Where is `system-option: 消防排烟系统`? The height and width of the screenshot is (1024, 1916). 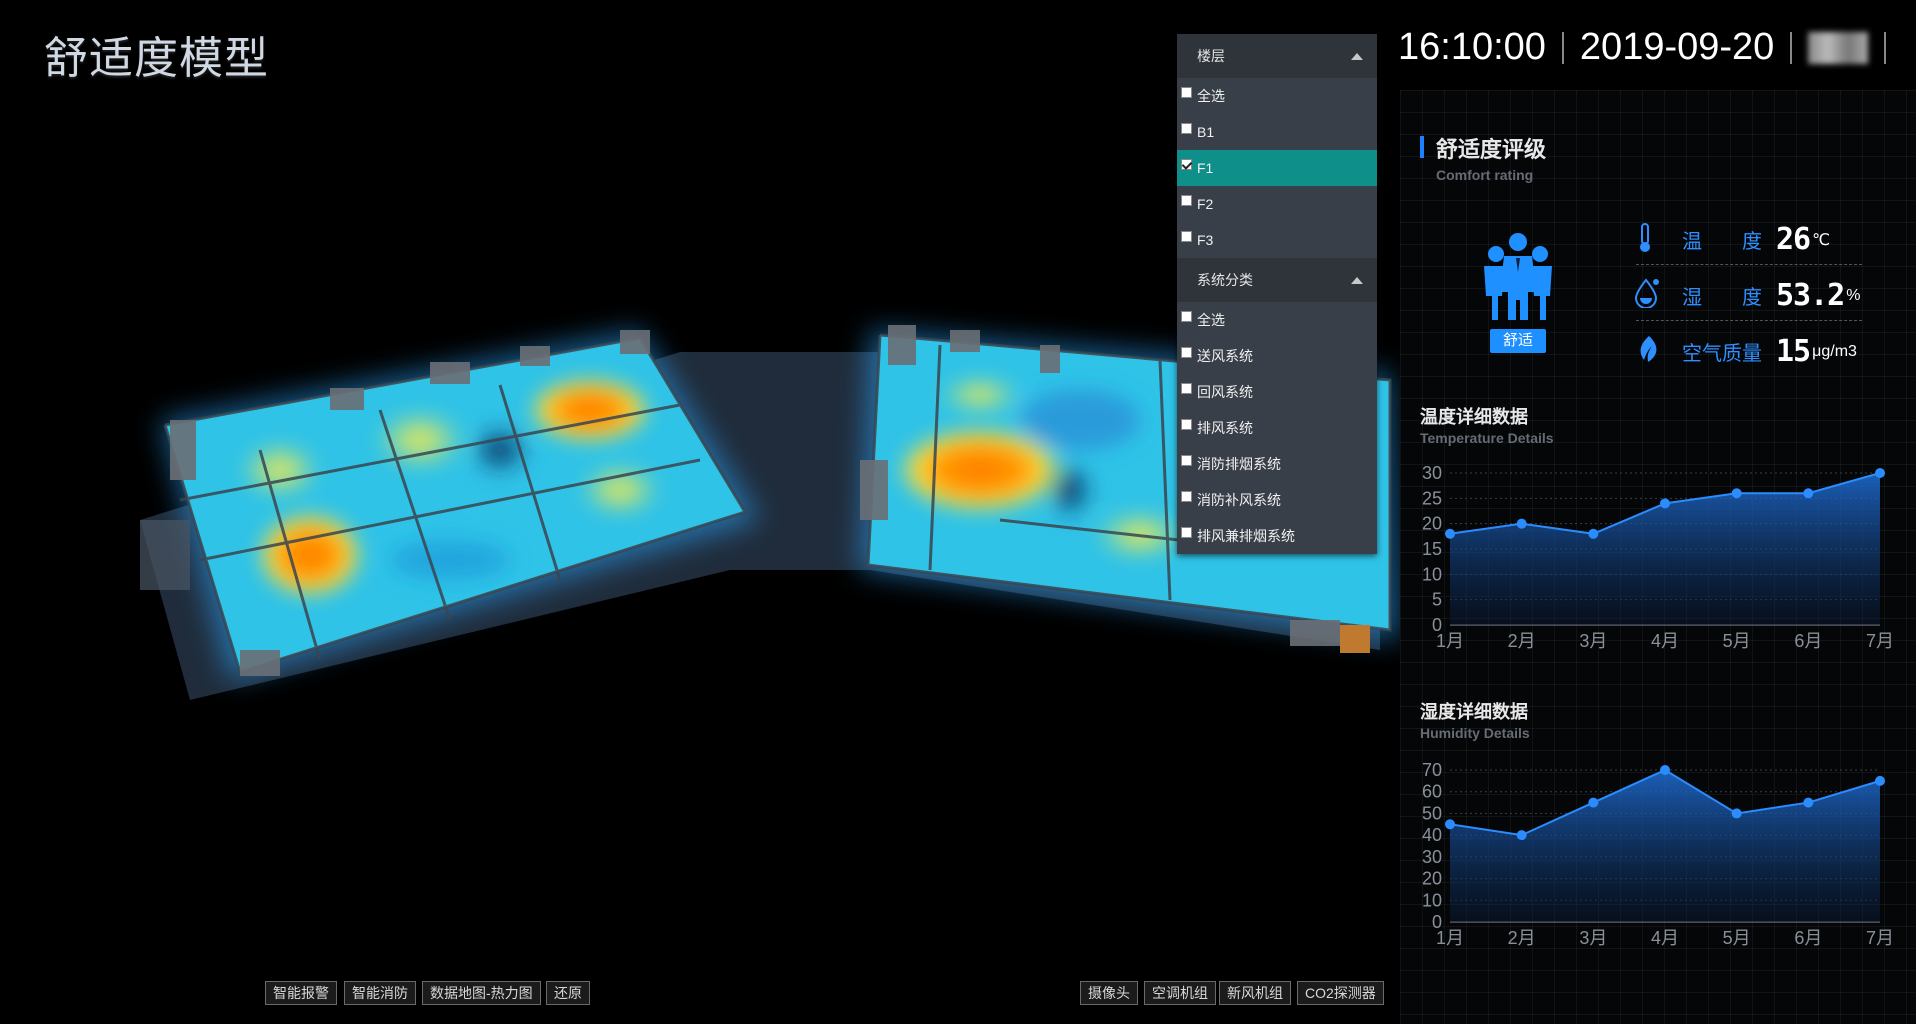
system-option: 消防排烟系统 is located at coordinates (1277, 464).